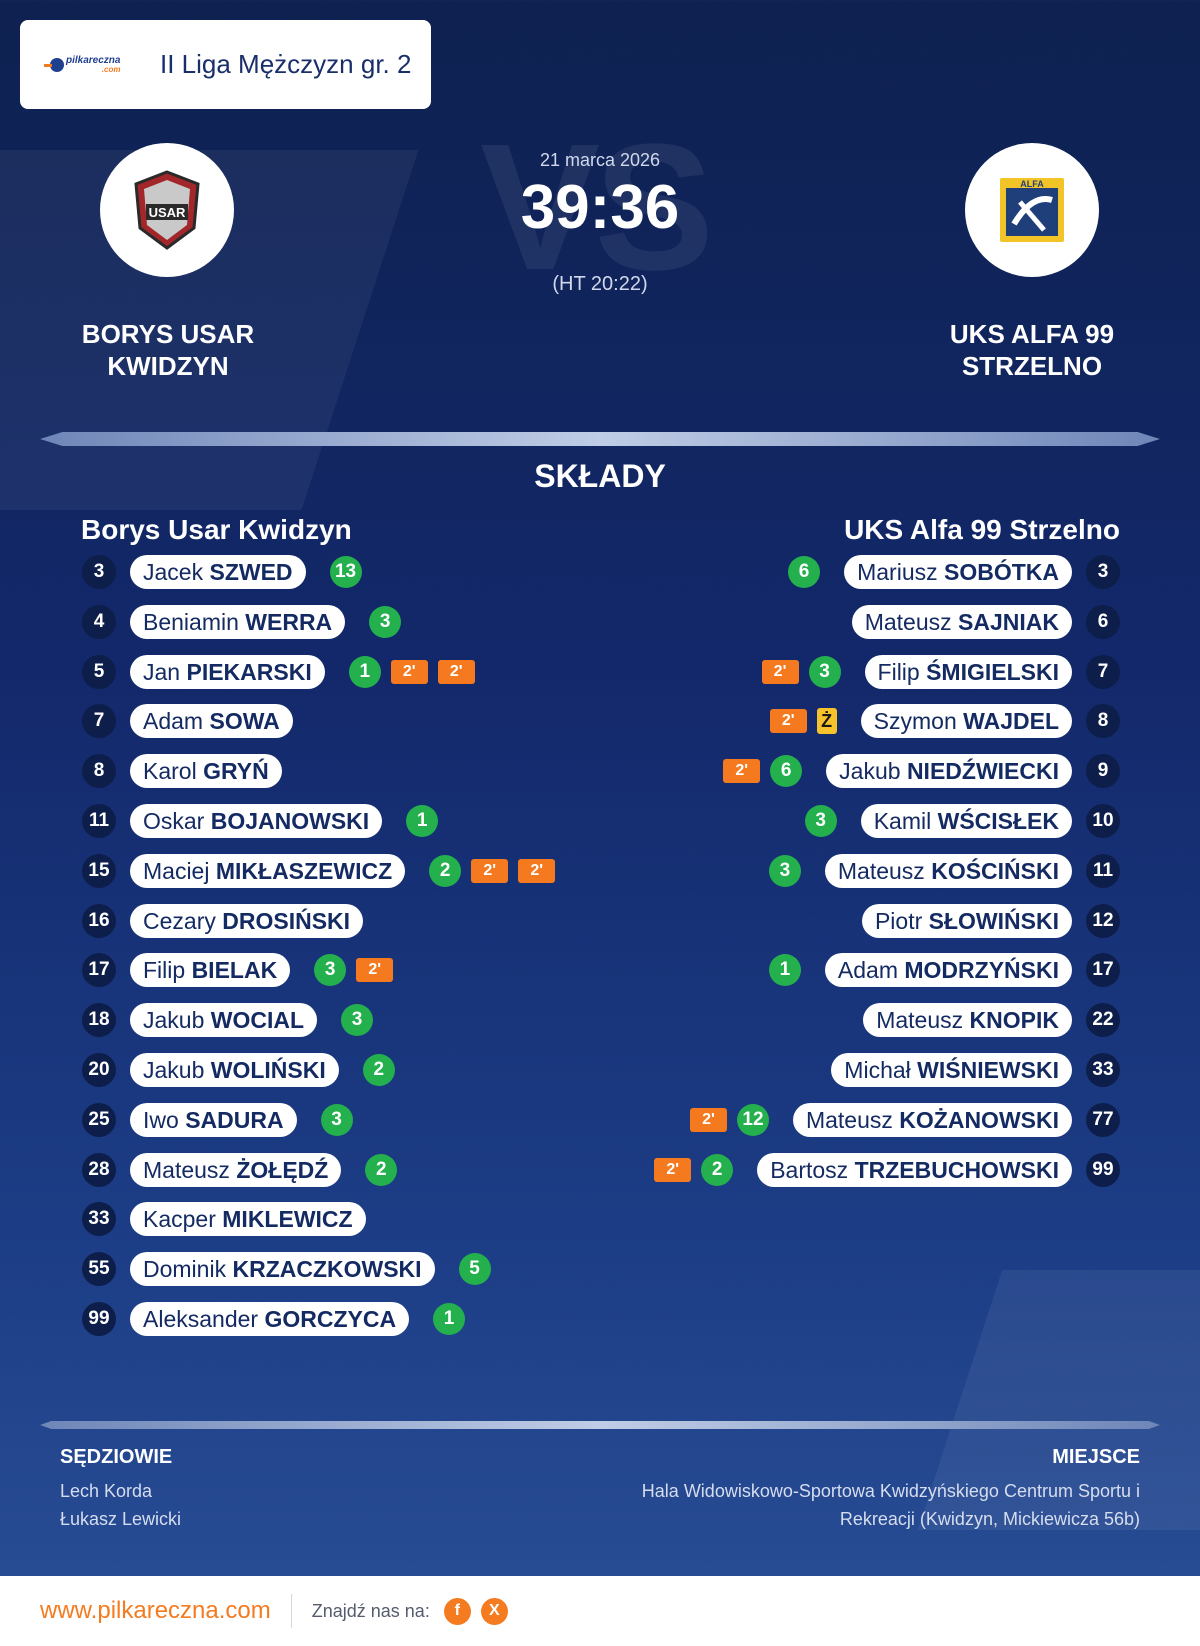 This screenshot has height=1646, width=1200. What do you see at coordinates (177, 821) in the screenshot?
I see `player-first-name: Oskar` at bounding box center [177, 821].